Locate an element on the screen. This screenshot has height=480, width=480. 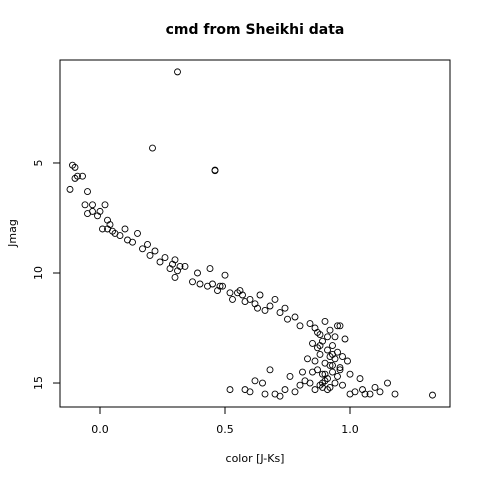
y-tick-label: 5 is located at coordinates (38, 162).